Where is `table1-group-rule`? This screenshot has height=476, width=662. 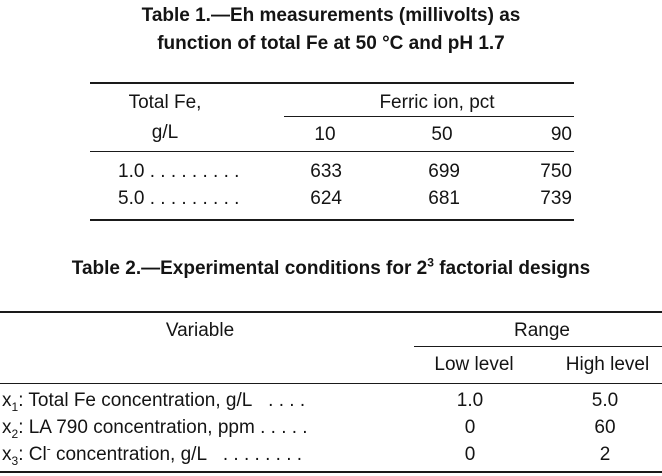 table1-group-rule is located at coordinates (429, 116).